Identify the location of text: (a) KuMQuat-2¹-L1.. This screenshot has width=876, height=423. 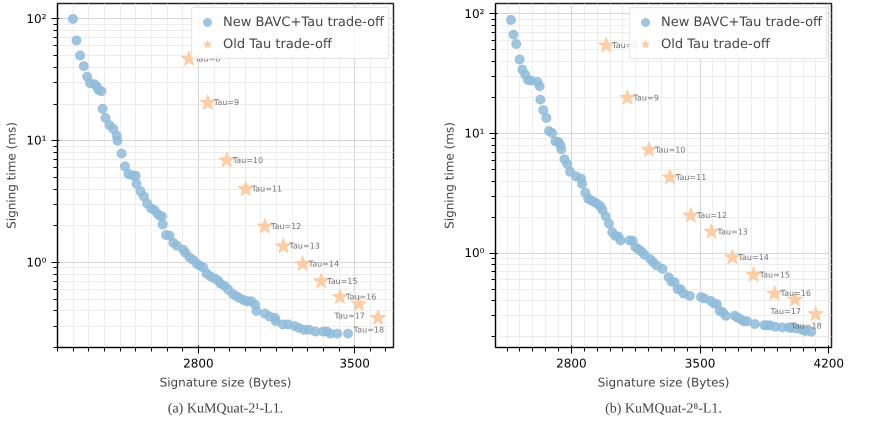
(226, 409).